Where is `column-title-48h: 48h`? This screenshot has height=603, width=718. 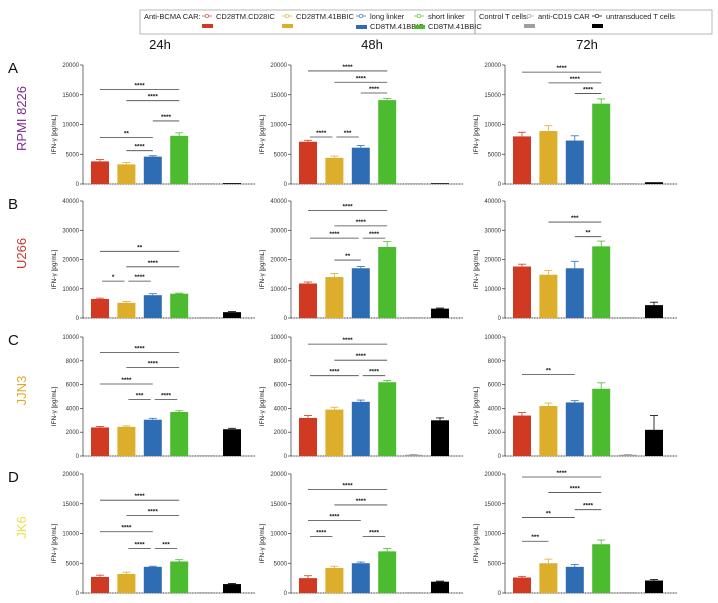 column-title-48h: 48h is located at coordinates (372, 44).